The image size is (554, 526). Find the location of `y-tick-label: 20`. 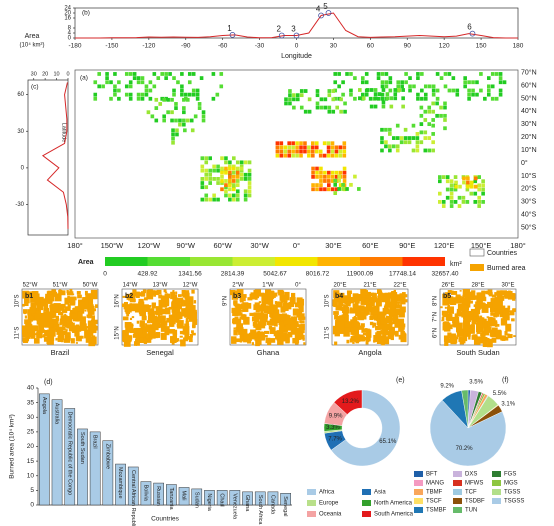

y-tick-label: 20 is located at coordinates (31, 446).